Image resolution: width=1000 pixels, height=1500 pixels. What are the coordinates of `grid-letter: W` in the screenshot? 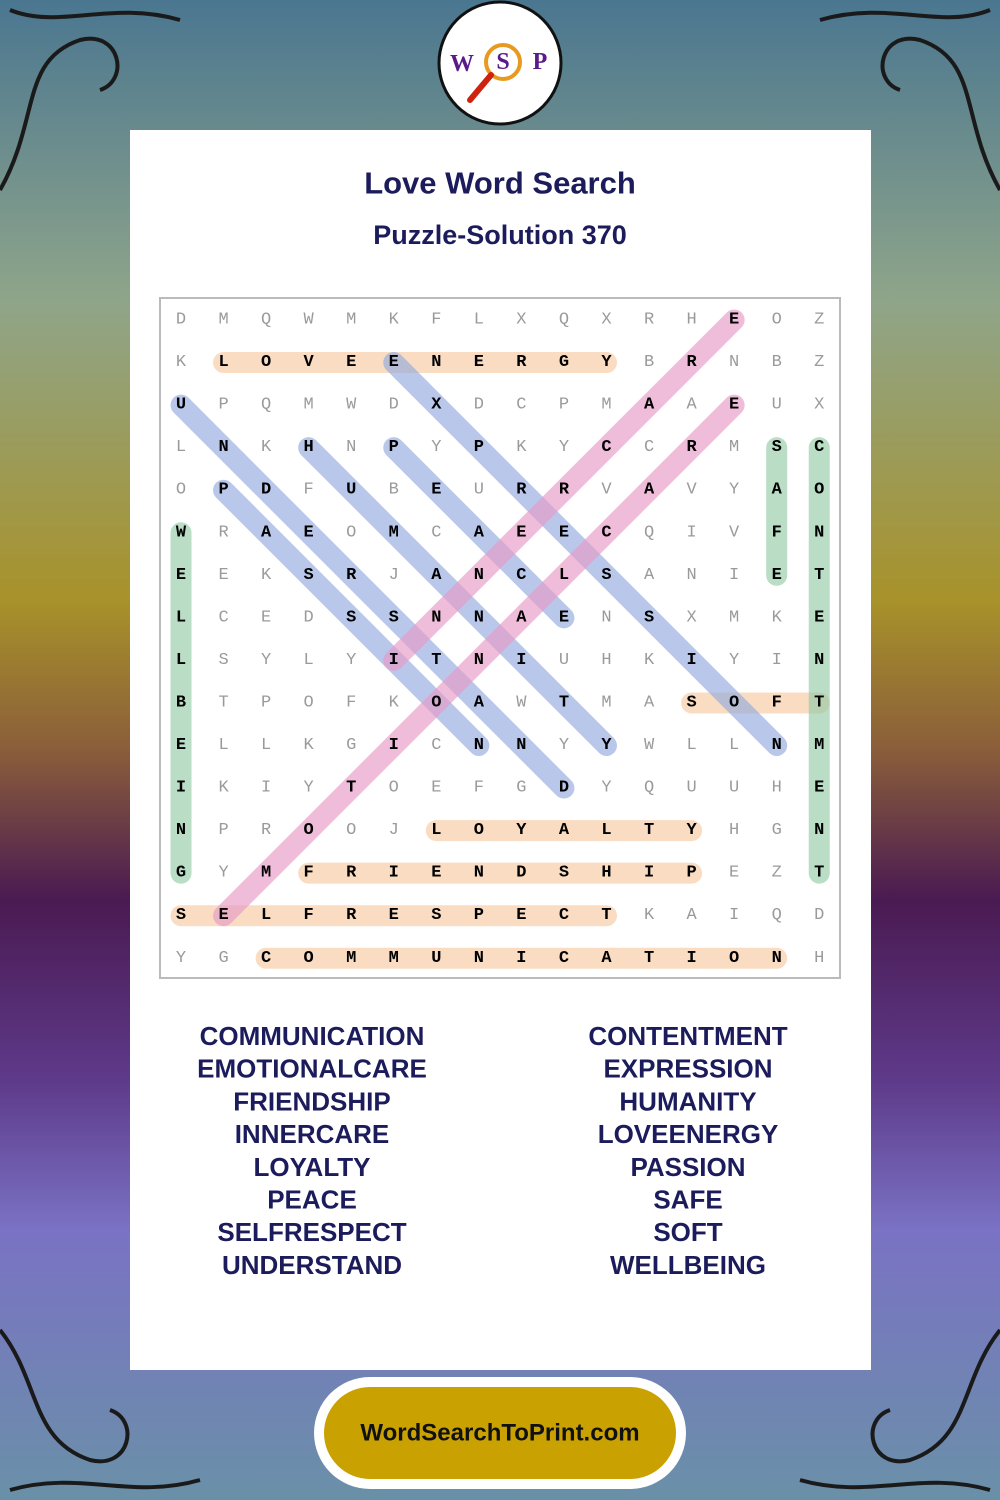 It's located at (521, 702).